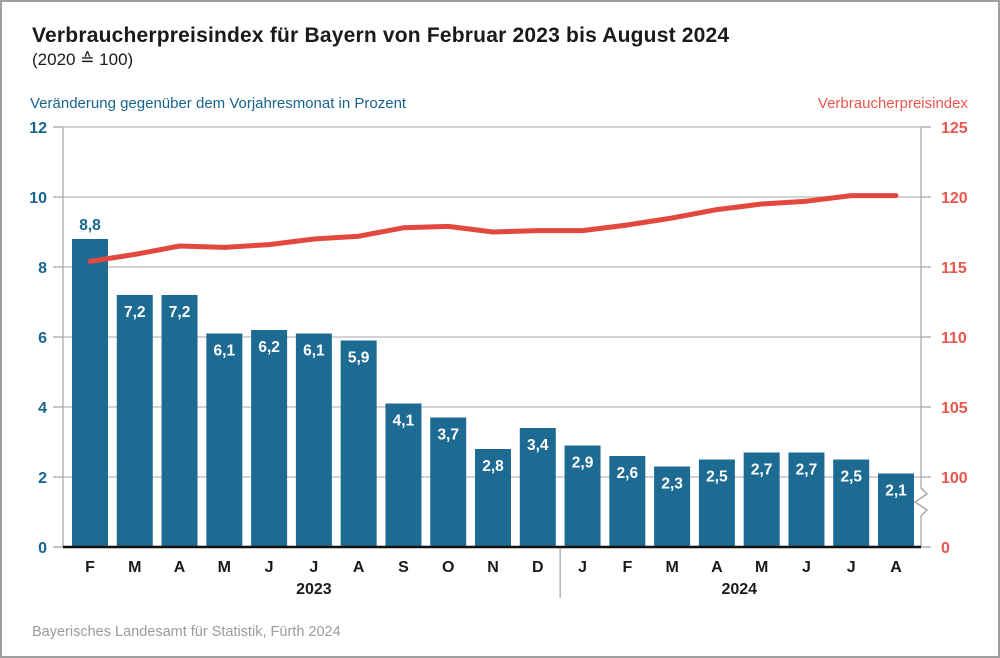 The width and height of the screenshot is (1000, 658). What do you see at coordinates (359, 358) in the screenshot?
I see `bar-value-label: 5,9` at bounding box center [359, 358].